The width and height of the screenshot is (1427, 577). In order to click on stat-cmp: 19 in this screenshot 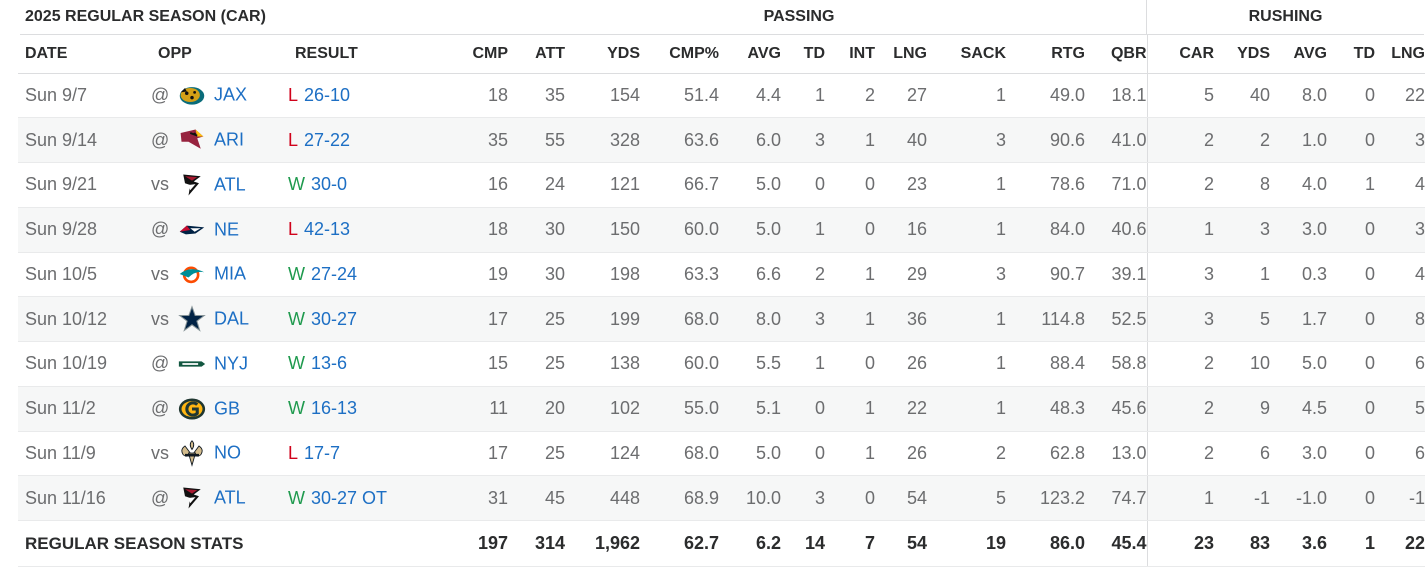, I will do `click(473, 275)`.